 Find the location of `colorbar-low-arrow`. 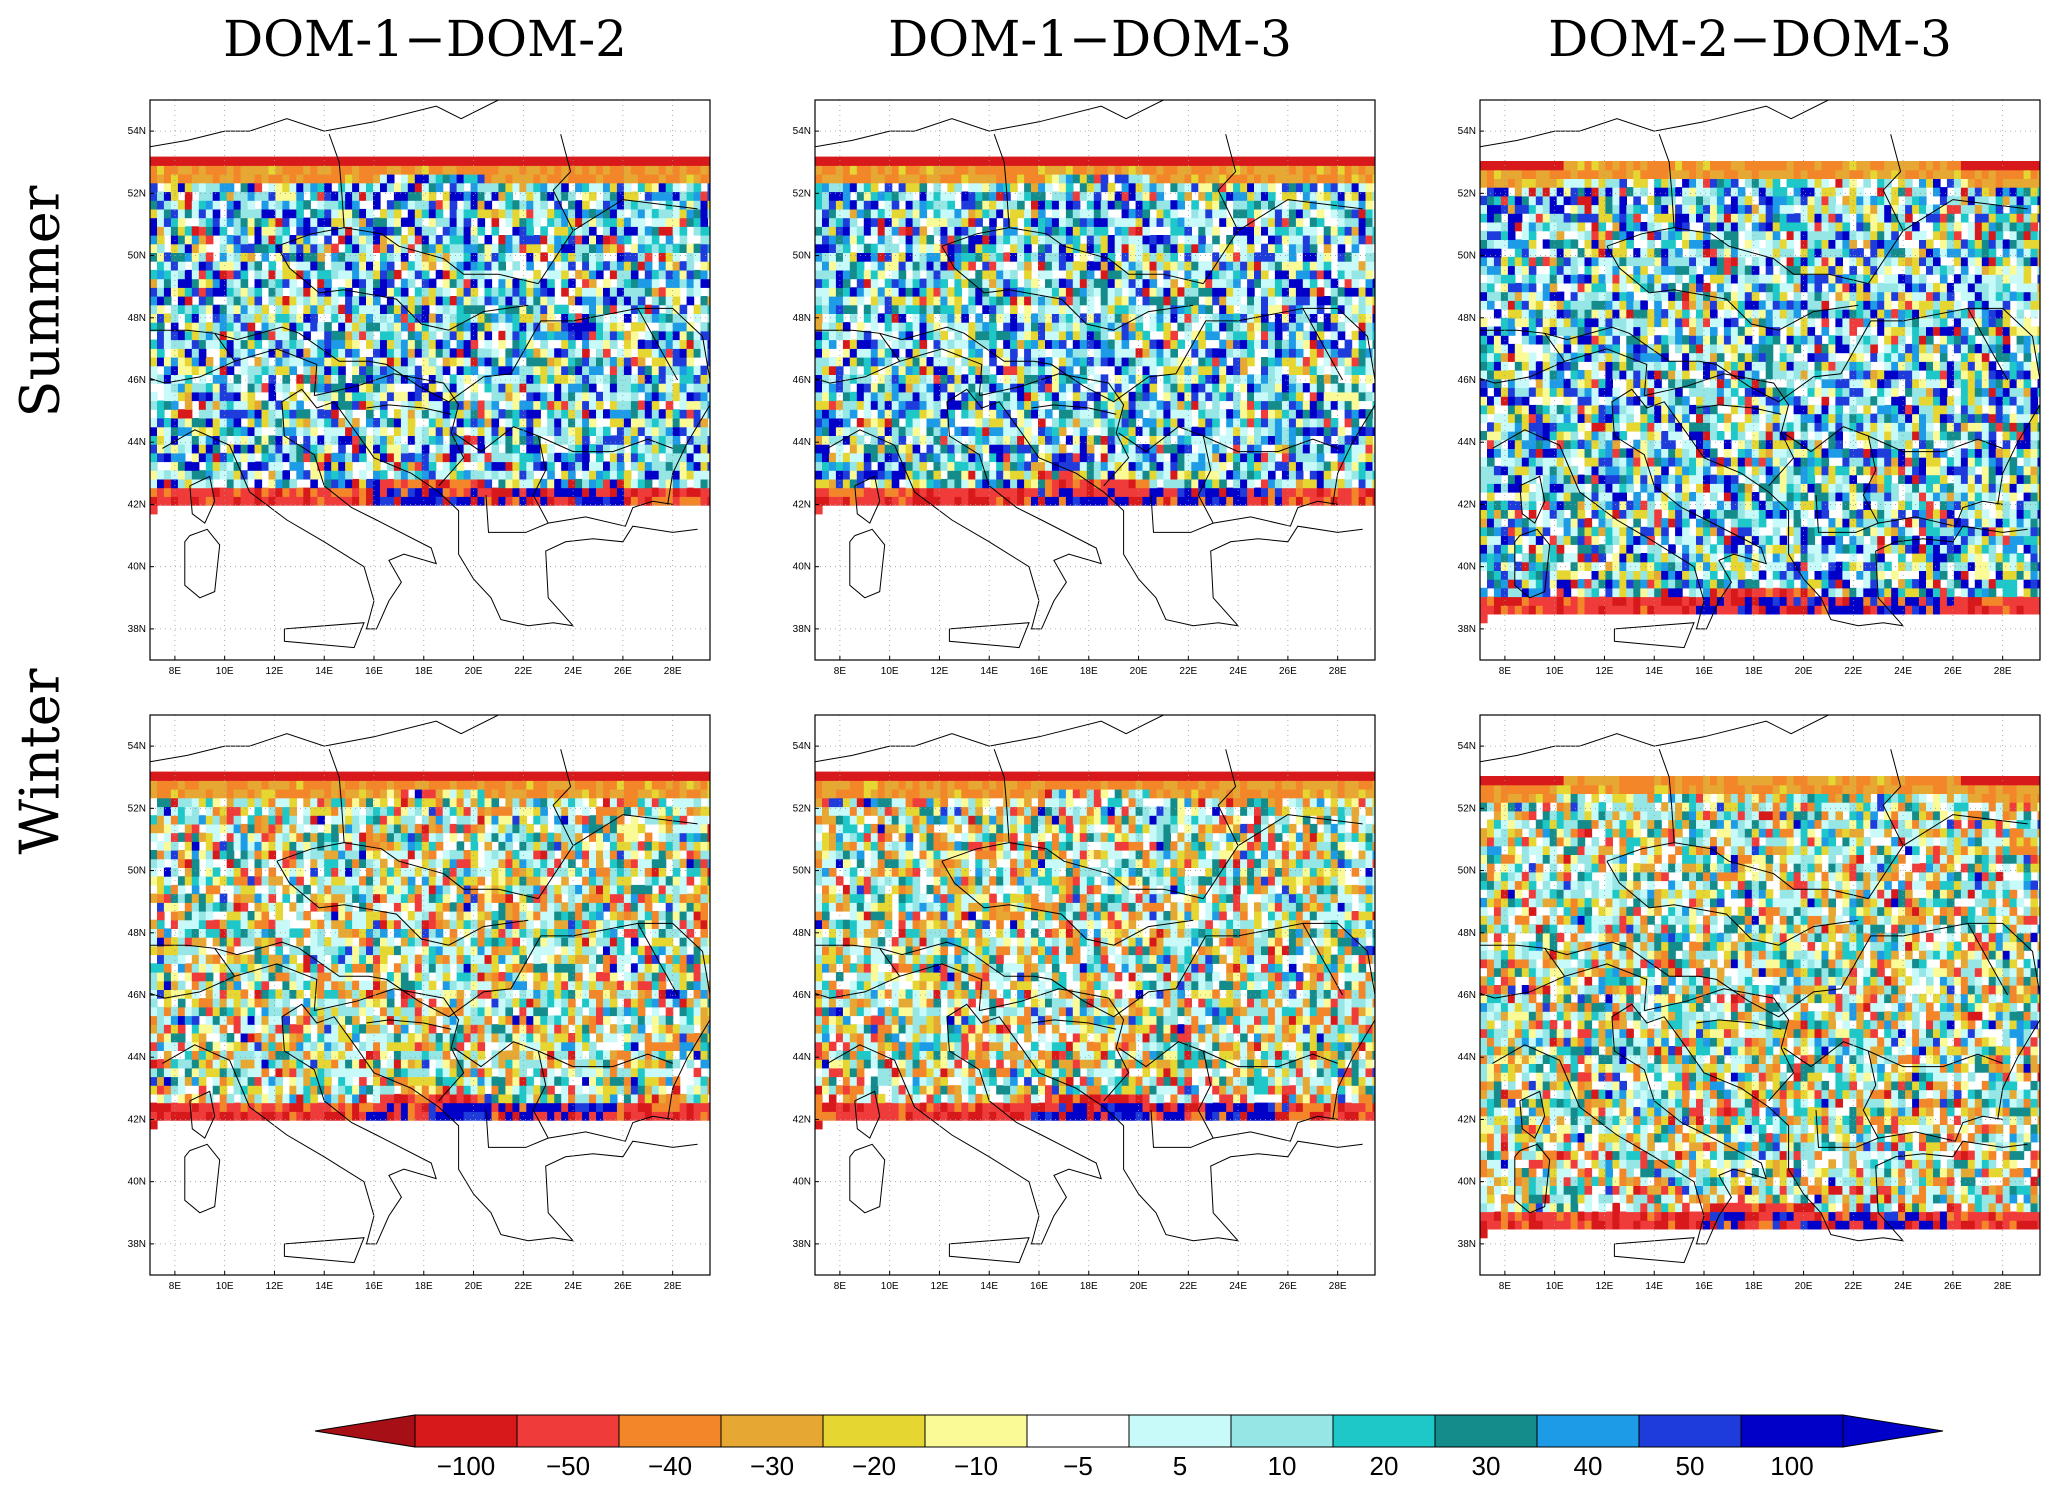

colorbar-low-arrow is located at coordinates (365, 1431).